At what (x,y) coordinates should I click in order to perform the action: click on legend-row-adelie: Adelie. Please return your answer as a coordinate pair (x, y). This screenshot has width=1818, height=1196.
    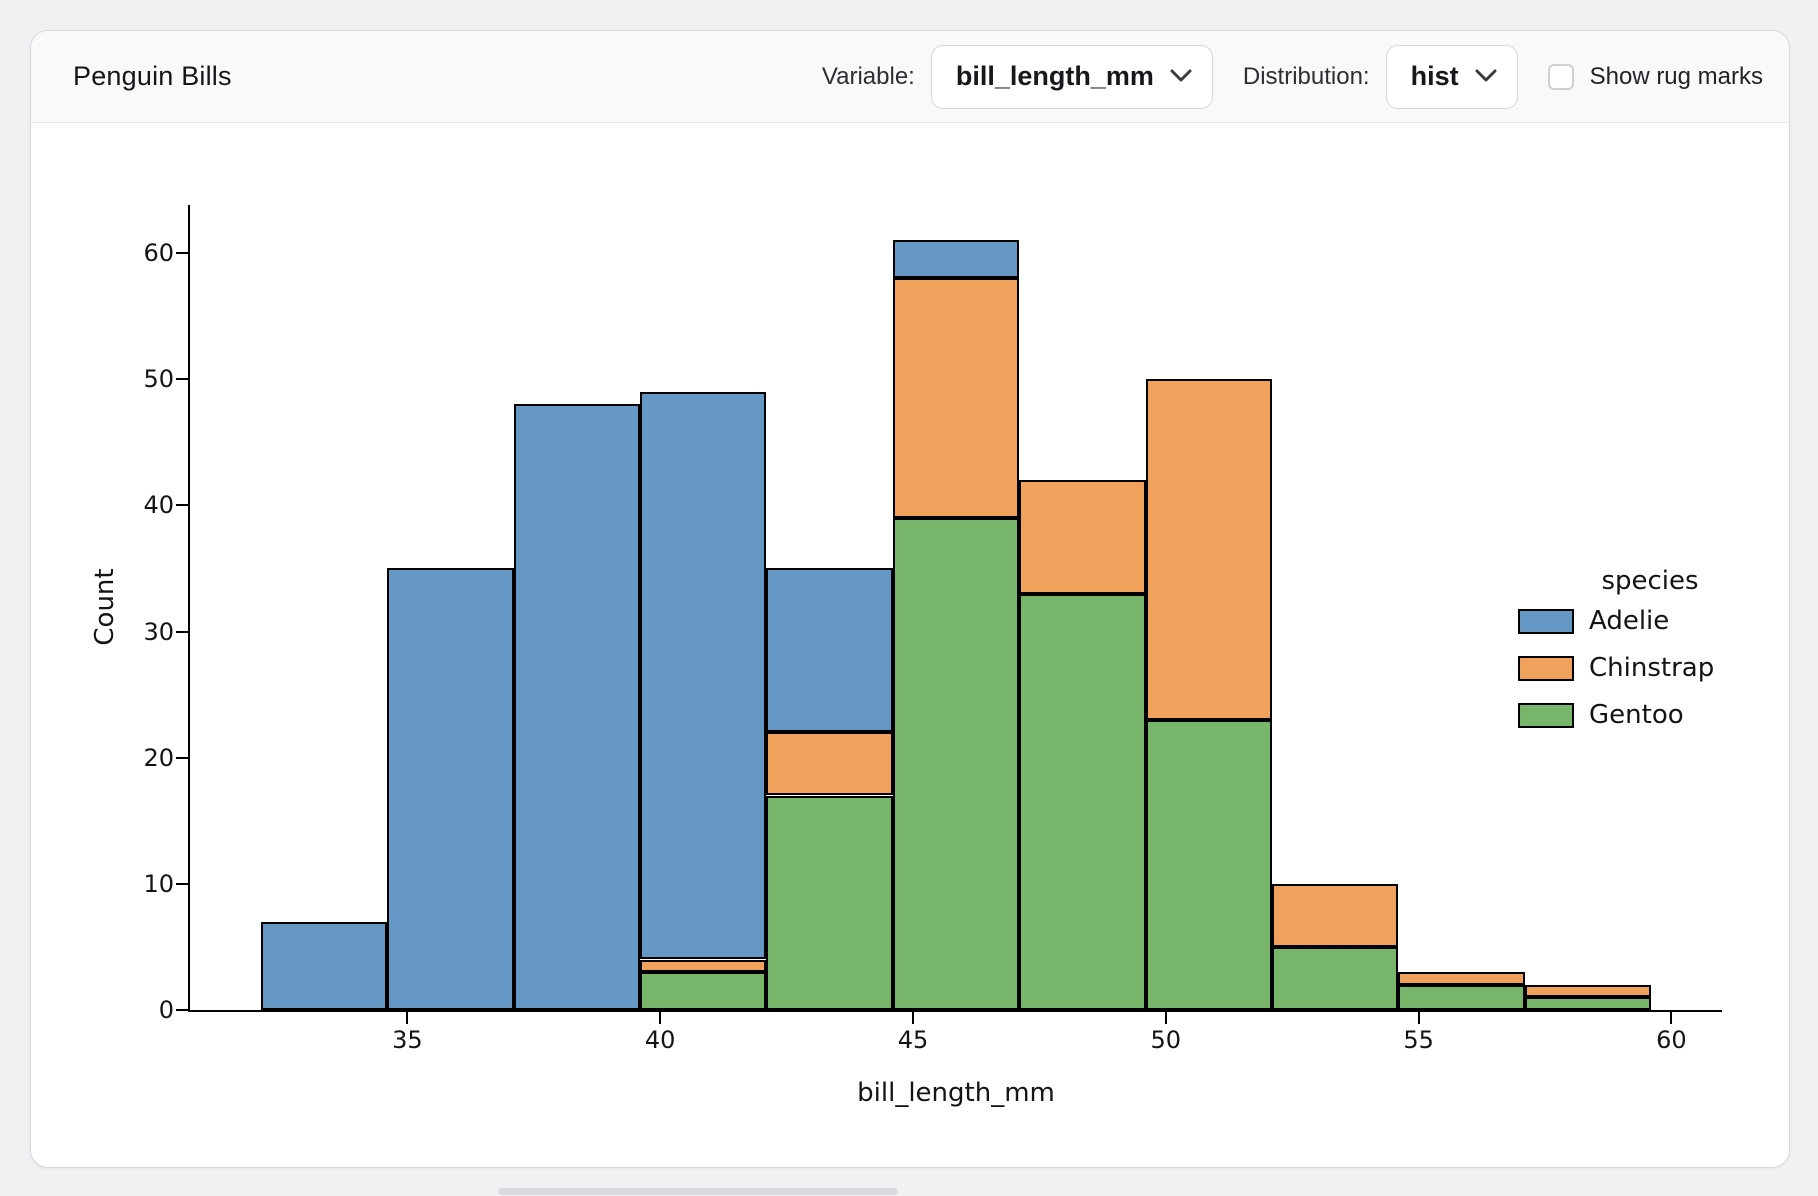
    Looking at the image, I should click on (1653, 621).